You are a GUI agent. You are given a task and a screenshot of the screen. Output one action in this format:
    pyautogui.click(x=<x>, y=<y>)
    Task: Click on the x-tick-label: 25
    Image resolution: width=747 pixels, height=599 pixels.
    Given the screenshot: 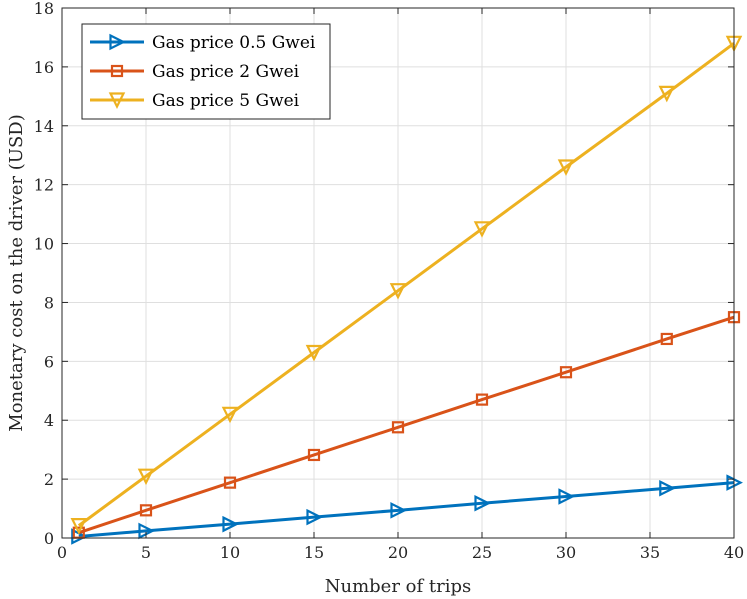 What is the action you would take?
    pyautogui.click(x=482, y=552)
    